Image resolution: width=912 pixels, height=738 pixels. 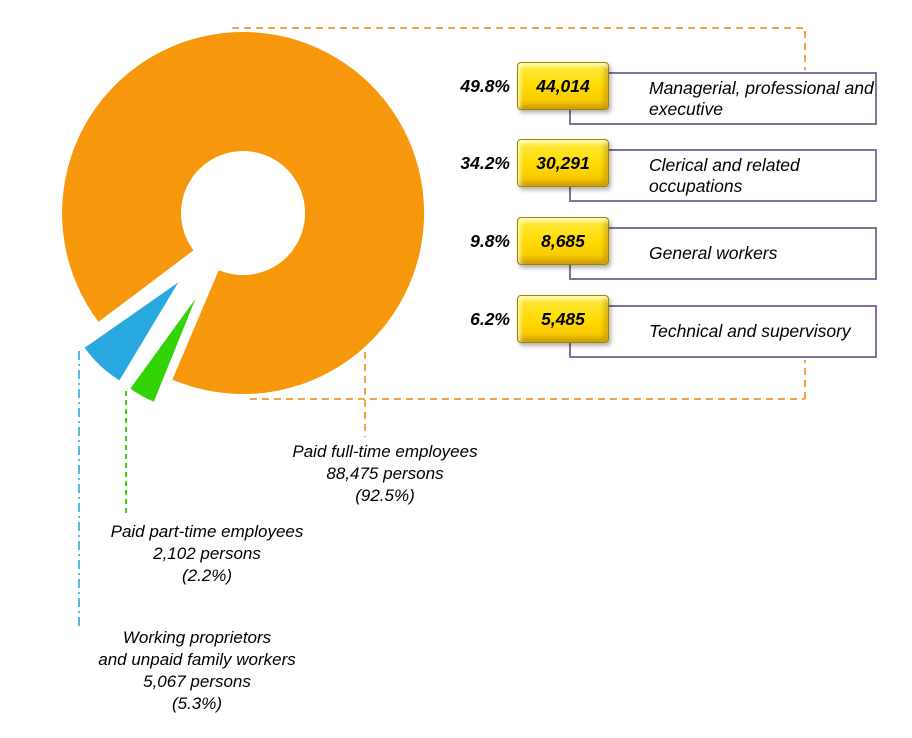 What do you see at coordinates (563, 86) in the screenshot?
I see `breakdown-value-box: 44,014` at bounding box center [563, 86].